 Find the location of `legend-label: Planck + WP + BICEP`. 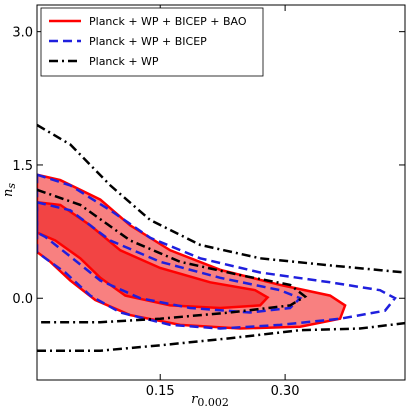

legend-label: Planck + WP + BICEP is located at coordinates (148, 41).